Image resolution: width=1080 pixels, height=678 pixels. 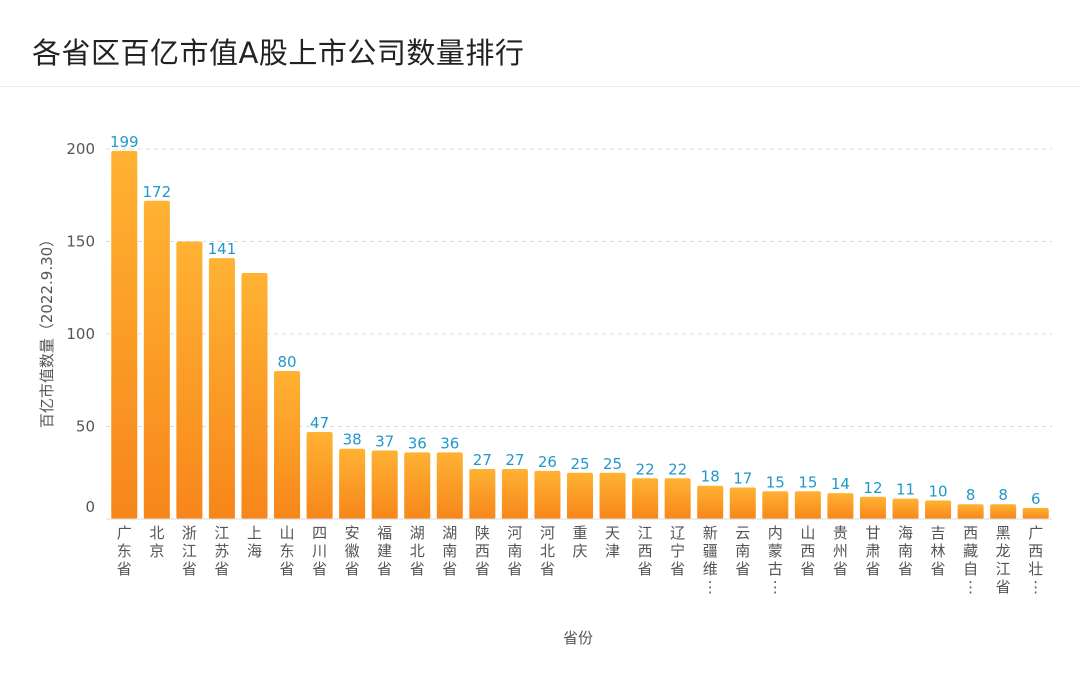 I want to click on title-divider, so click(x=540, y=86).